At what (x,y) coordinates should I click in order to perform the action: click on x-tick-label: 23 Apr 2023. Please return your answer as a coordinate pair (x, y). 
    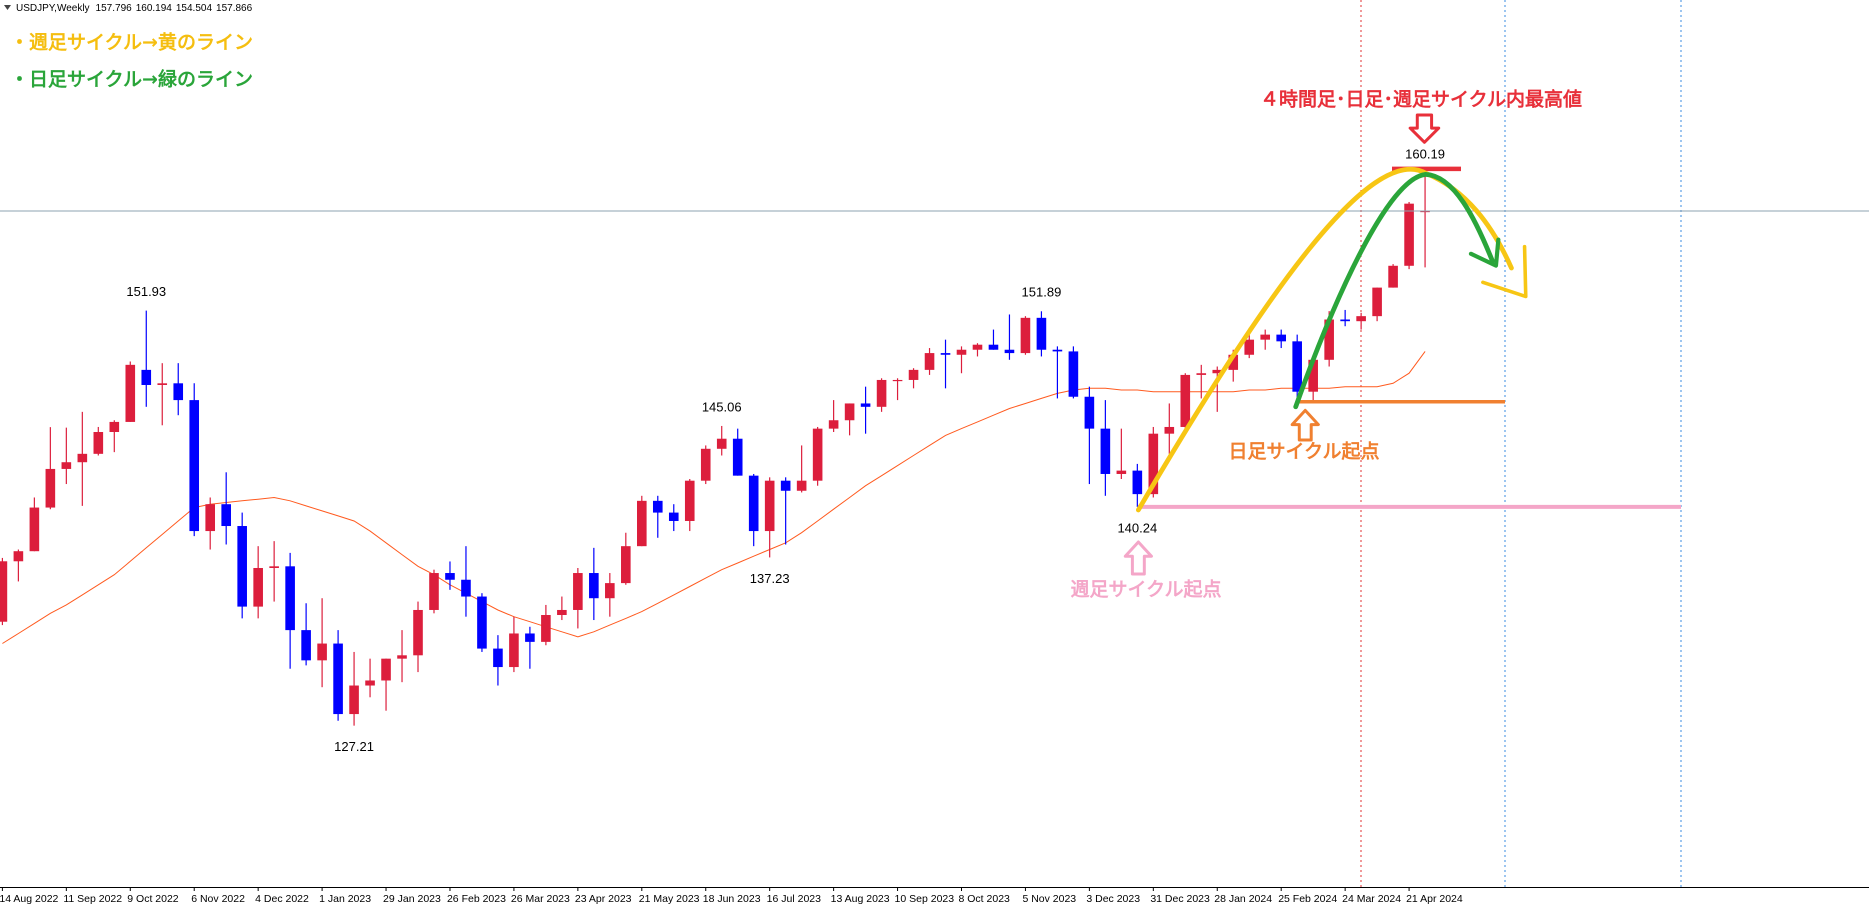
    Looking at the image, I should click on (603, 899).